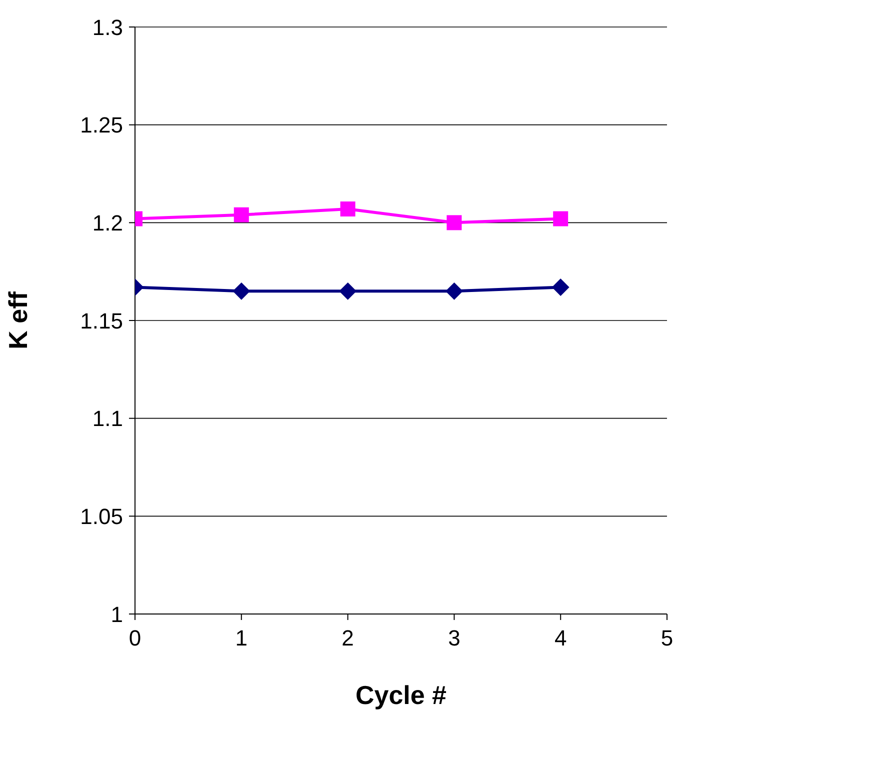  Describe the element at coordinates (454, 638) in the screenshot. I see `x-tick-label: 3` at that location.